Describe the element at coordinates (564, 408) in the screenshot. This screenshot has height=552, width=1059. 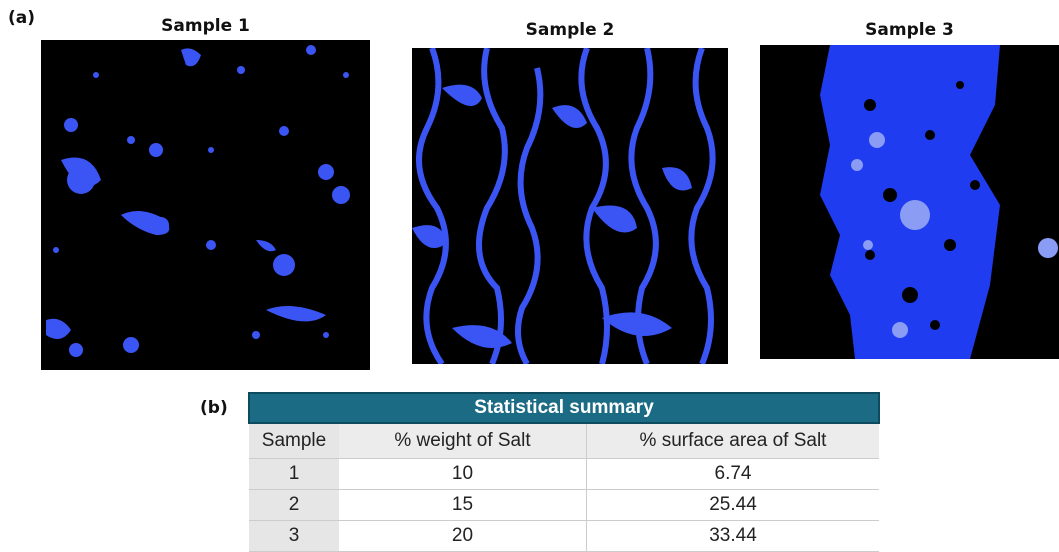
I see `table-title: Statistical summary` at that location.